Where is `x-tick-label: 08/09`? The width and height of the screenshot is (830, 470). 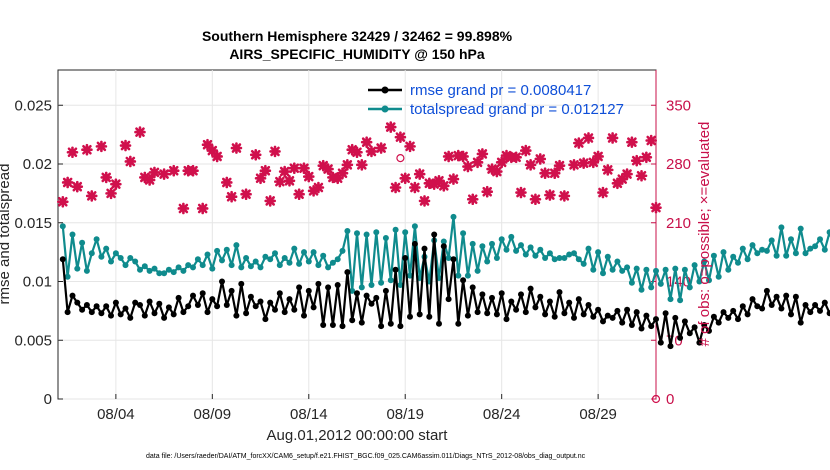 x-tick-label: 08/09 is located at coordinates (213, 414).